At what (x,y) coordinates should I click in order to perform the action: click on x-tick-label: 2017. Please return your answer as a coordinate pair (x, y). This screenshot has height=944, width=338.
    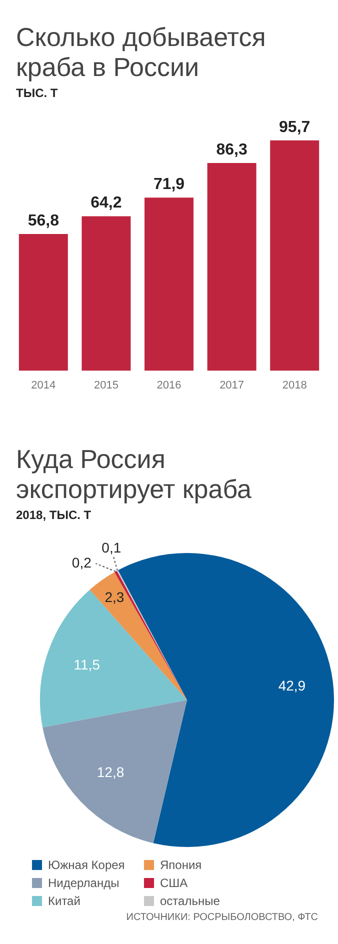
    Looking at the image, I should click on (232, 385).